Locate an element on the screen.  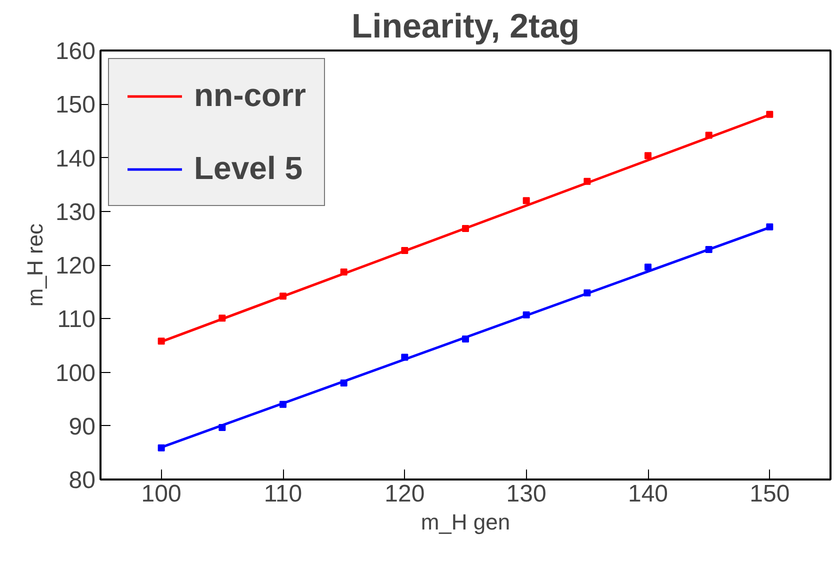
y-tick-label: 140 is located at coordinates (75, 158).